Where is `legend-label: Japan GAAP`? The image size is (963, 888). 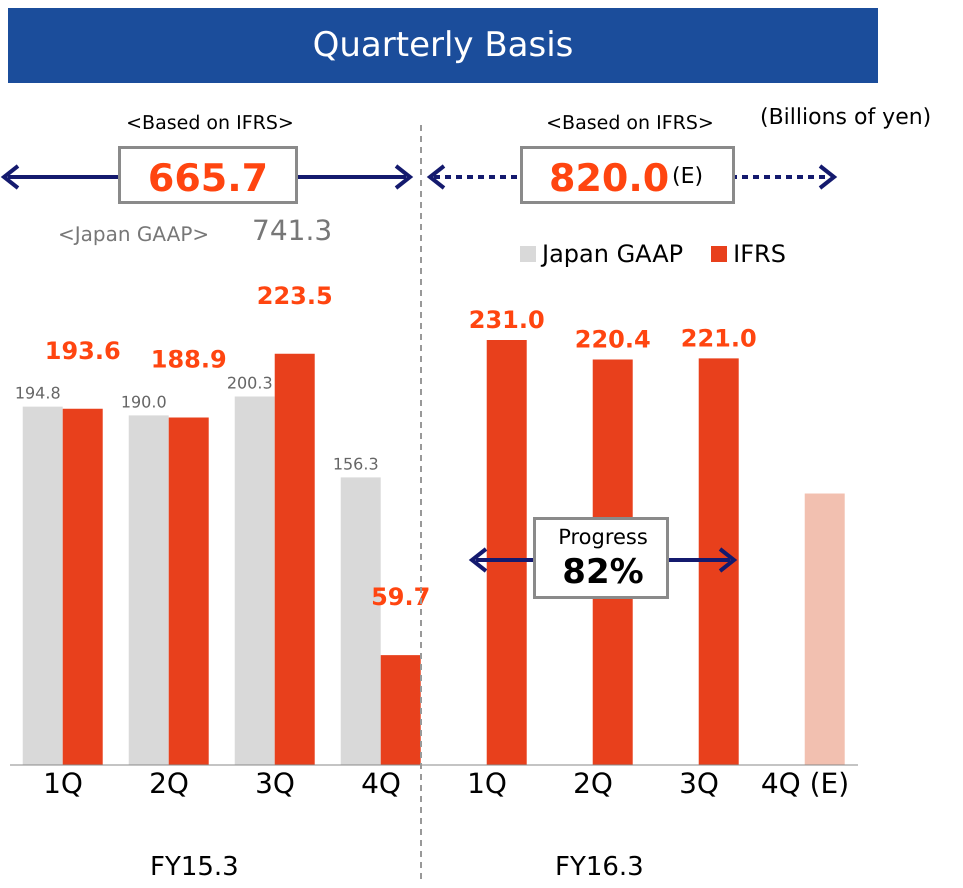 legend-label: Japan GAAP is located at coordinates (613, 254).